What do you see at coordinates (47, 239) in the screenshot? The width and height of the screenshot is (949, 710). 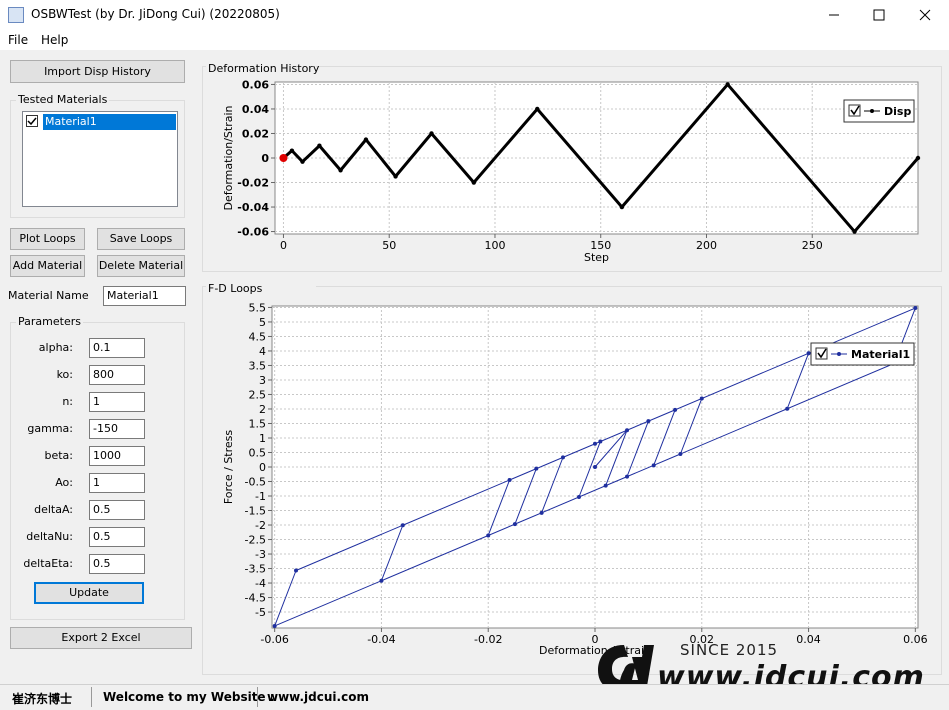 I see `plot-loops-button: Plot Loops` at bounding box center [47, 239].